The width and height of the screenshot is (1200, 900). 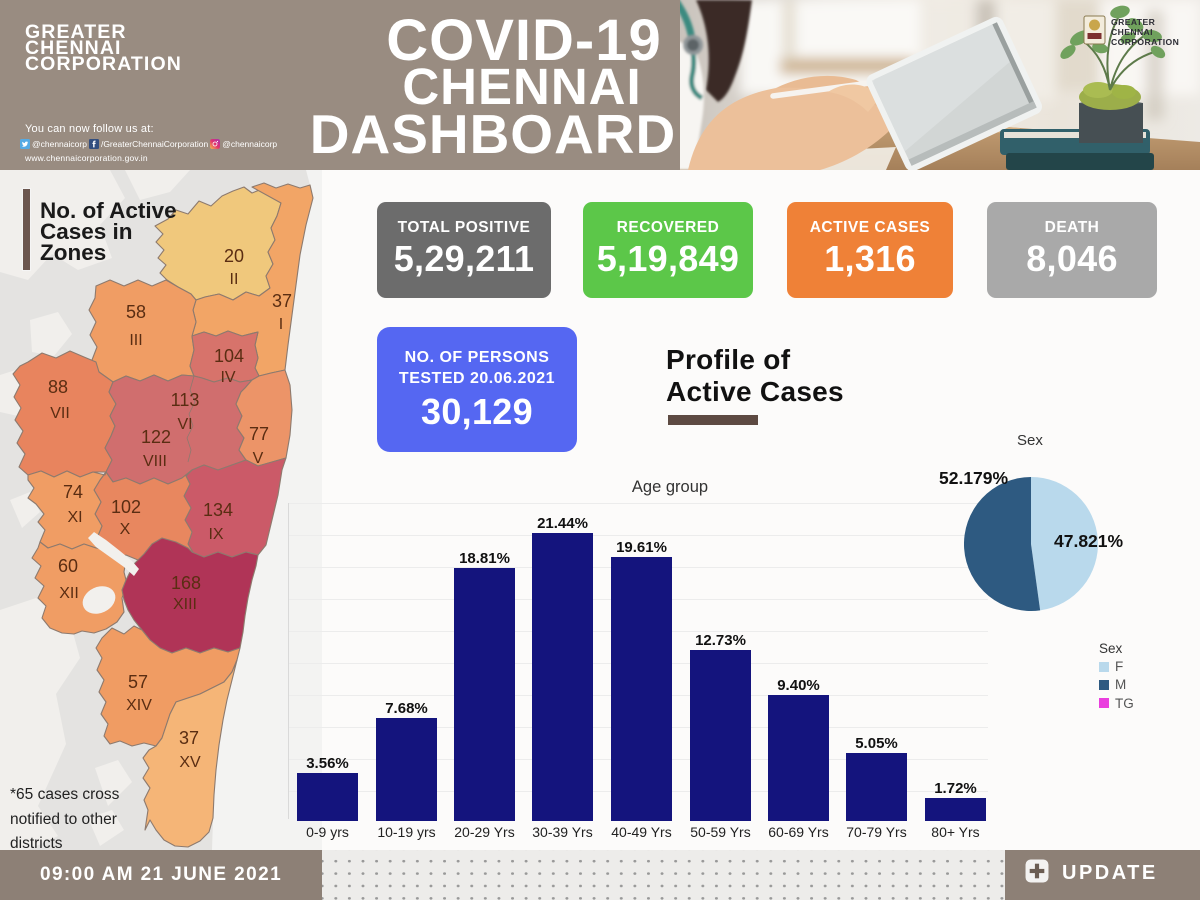 What do you see at coordinates (186, 583) in the screenshot?
I see `svg-text: 168` at bounding box center [186, 583].